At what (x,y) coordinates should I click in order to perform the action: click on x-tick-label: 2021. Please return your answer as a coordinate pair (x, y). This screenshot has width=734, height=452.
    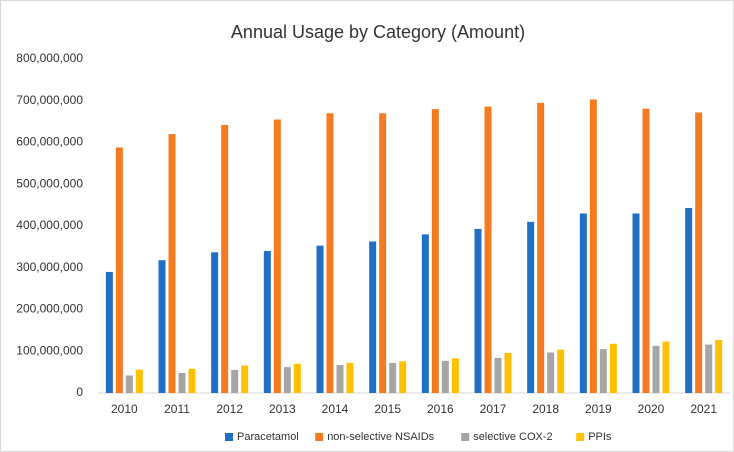
    Looking at the image, I should click on (703, 409).